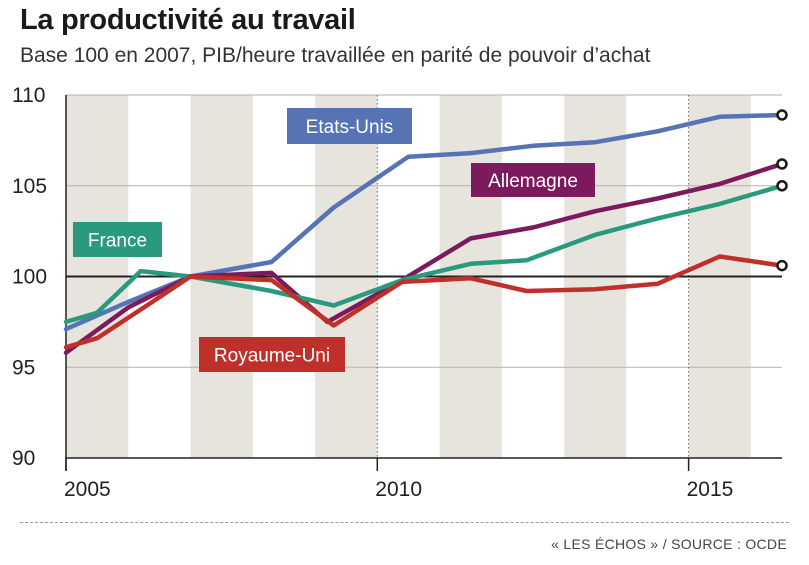 This screenshot has width=809, height=565. I want to click on y-tick-label: 105, so click(29, 186).